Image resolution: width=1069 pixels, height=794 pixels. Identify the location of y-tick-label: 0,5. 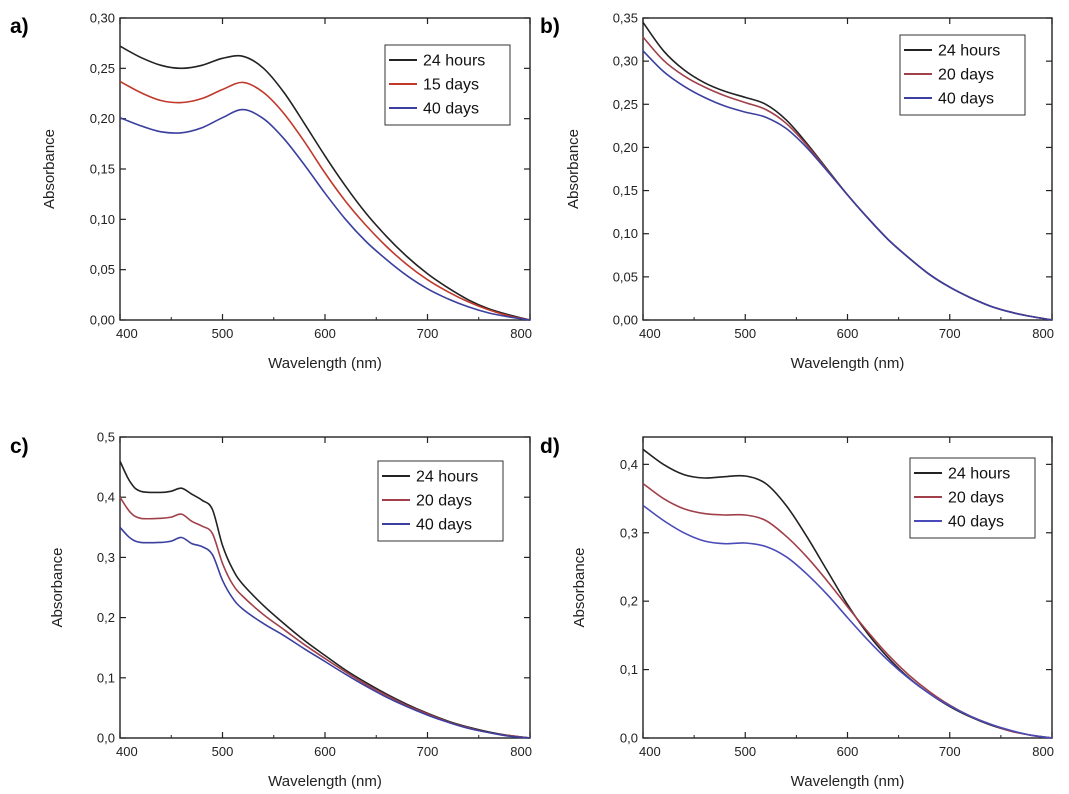
(106, 437).